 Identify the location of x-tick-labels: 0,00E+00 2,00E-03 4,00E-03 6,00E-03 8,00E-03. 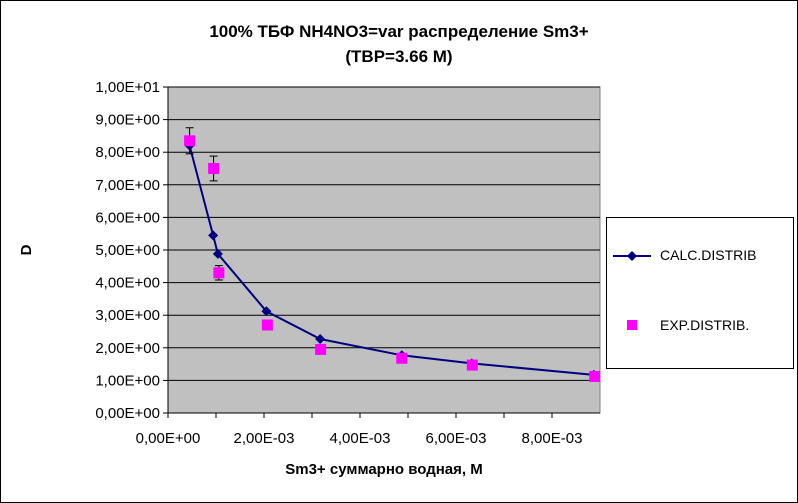
(359, 438).